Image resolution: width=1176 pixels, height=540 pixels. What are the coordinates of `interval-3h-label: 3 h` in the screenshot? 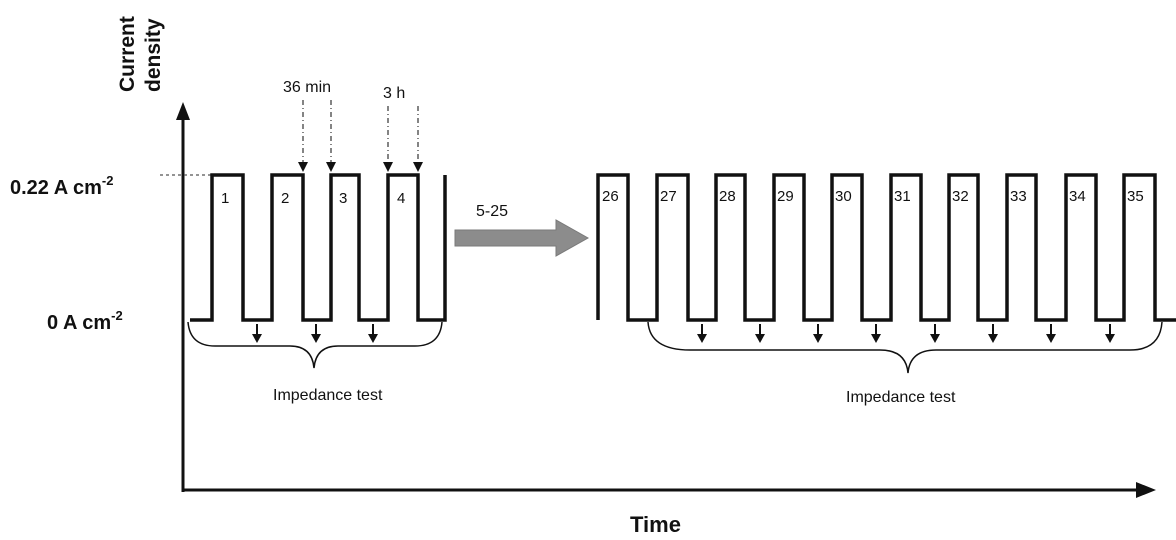 It's located at (394, 93).